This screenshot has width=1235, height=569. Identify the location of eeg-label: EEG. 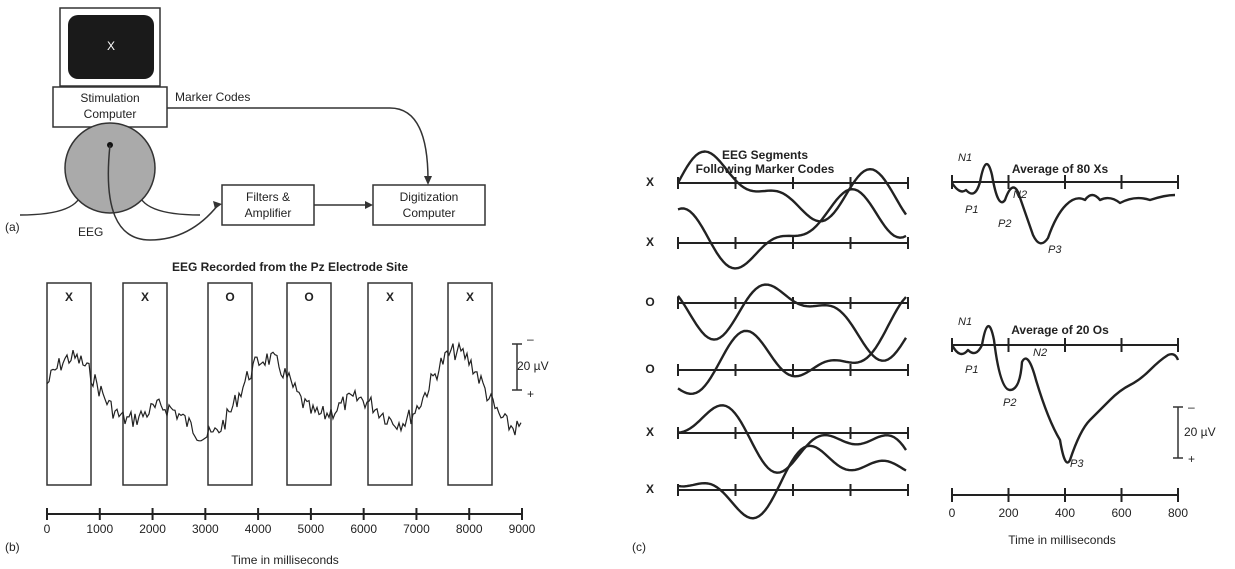
(90, 232).